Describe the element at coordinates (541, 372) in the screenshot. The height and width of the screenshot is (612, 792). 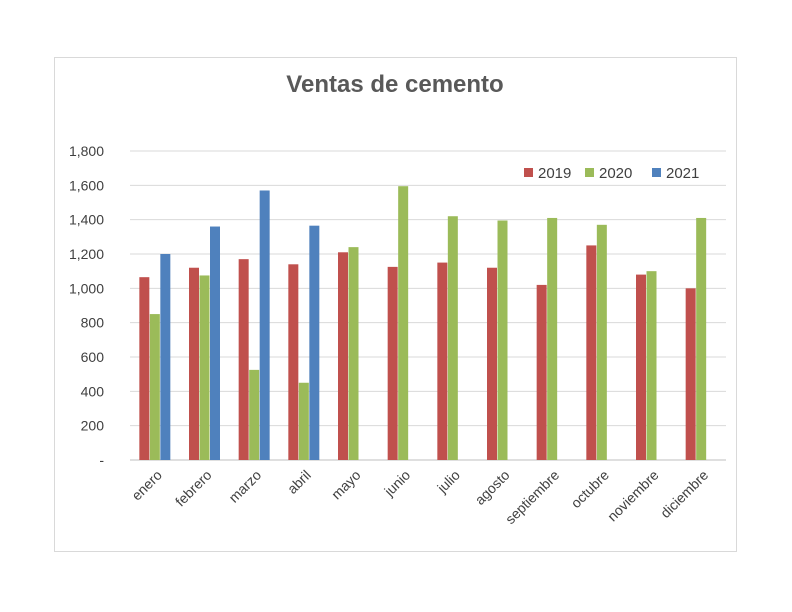
I see `bar-2019-septiembre` at that location.